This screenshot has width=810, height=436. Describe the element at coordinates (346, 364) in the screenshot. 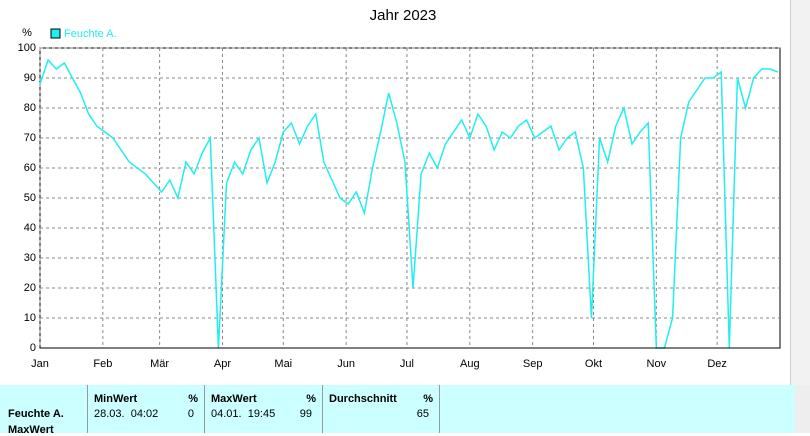

I see `x-tick-label: Jun` at that location.